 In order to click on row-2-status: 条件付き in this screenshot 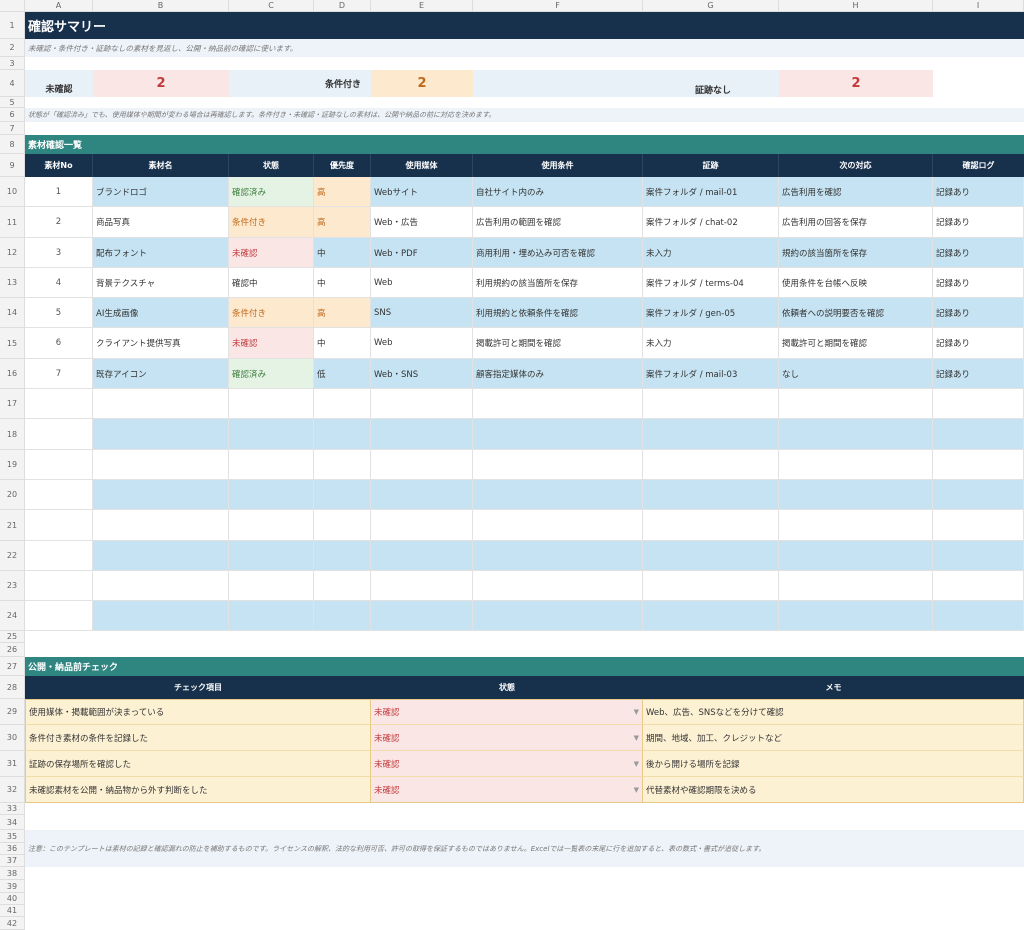, I will do `click(271, 222)`.